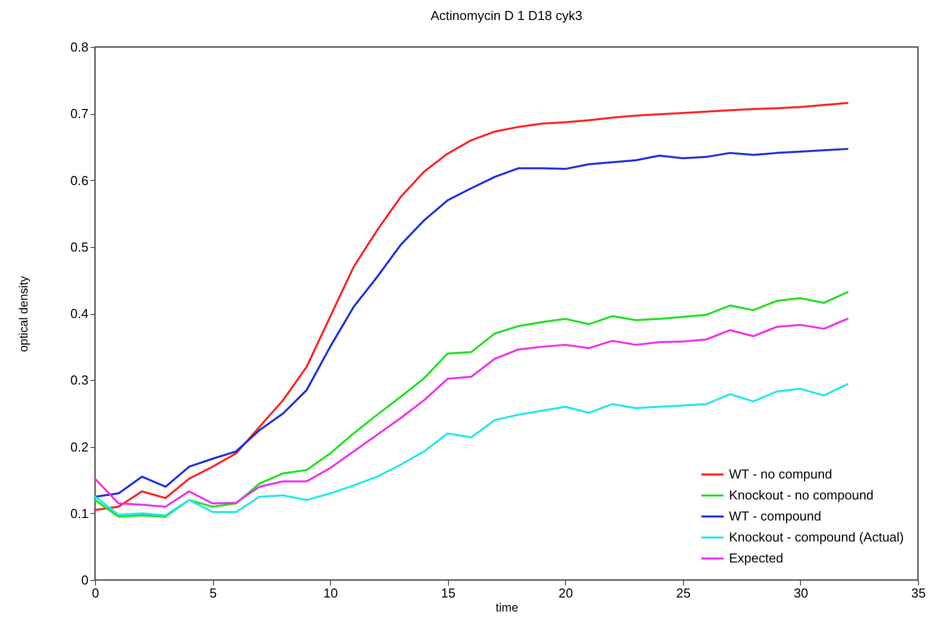 The image size is (934, 633). What do you see at coordinates (801, 593) in the screenshot?
I see `x-tick-label: 30` at bounding box center [801, 593].